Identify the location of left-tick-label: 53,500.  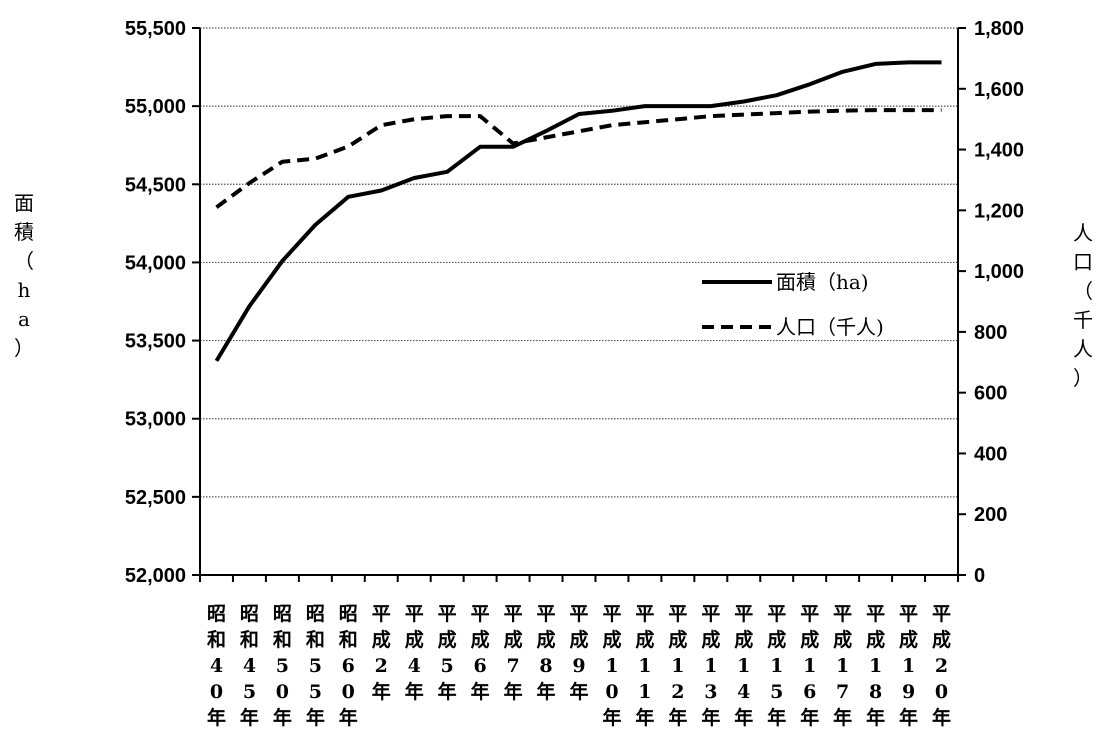
(155, 342).